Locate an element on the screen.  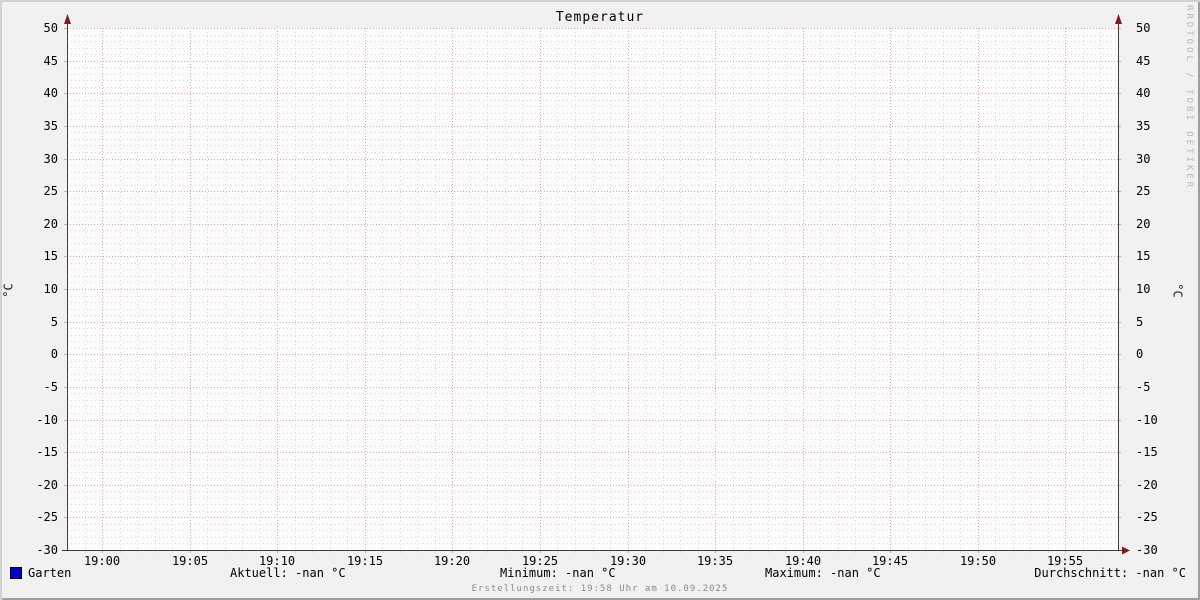
y-axis-tick-label-right: 45 is located at coordinates (1143, 61).